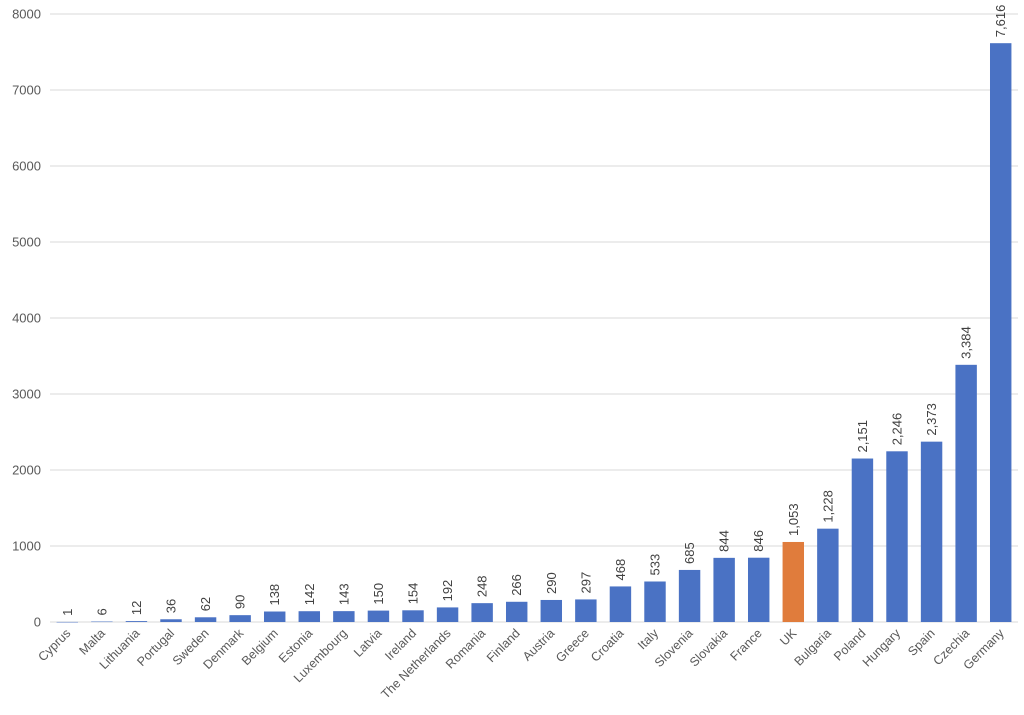  Describe the element at coordinates (368, 643) in the screenshot. I see `x-tick-label: Latvia` at that location.